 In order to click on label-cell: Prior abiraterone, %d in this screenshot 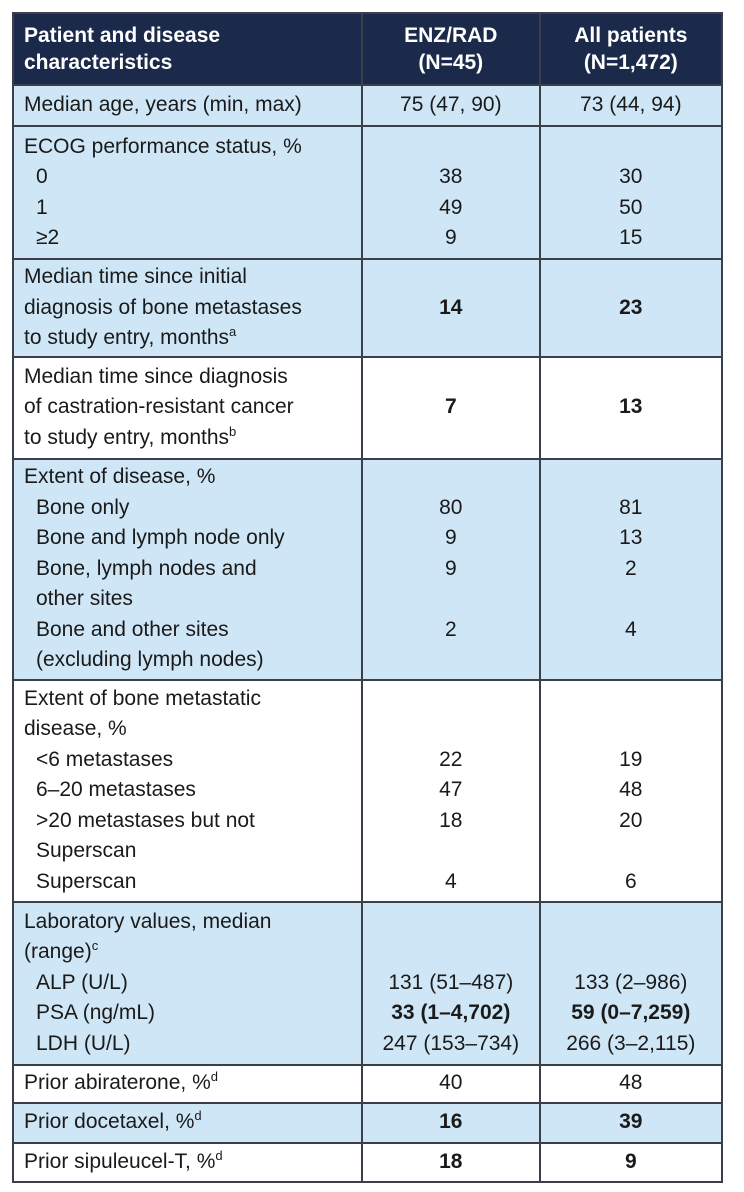, I will do `click(187, 1083)`.